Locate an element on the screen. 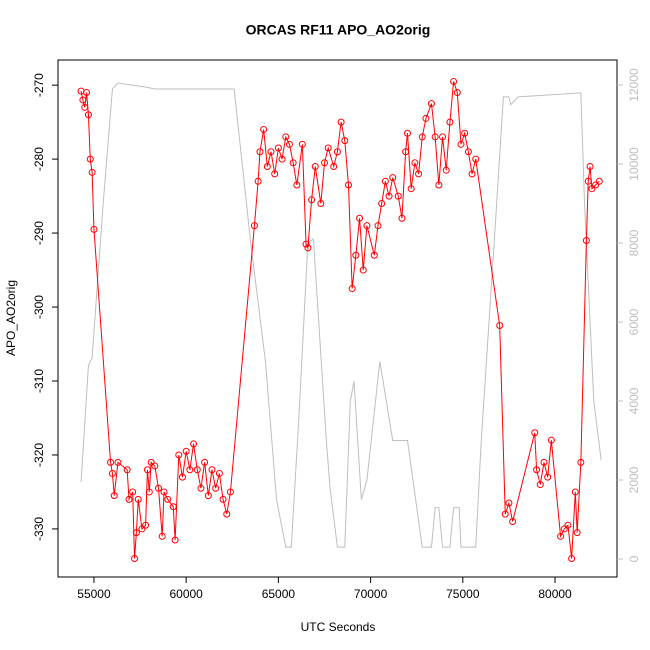 This screenshot has height=650, width=650. y-tick-label: -290 is located at coordinates (39, 233).